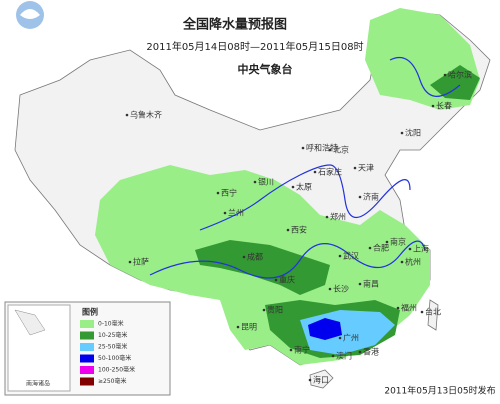  Describe the element at coordinates (112, 335) in the screenshot. I see `legend-label: 10-25毫米` at that location.